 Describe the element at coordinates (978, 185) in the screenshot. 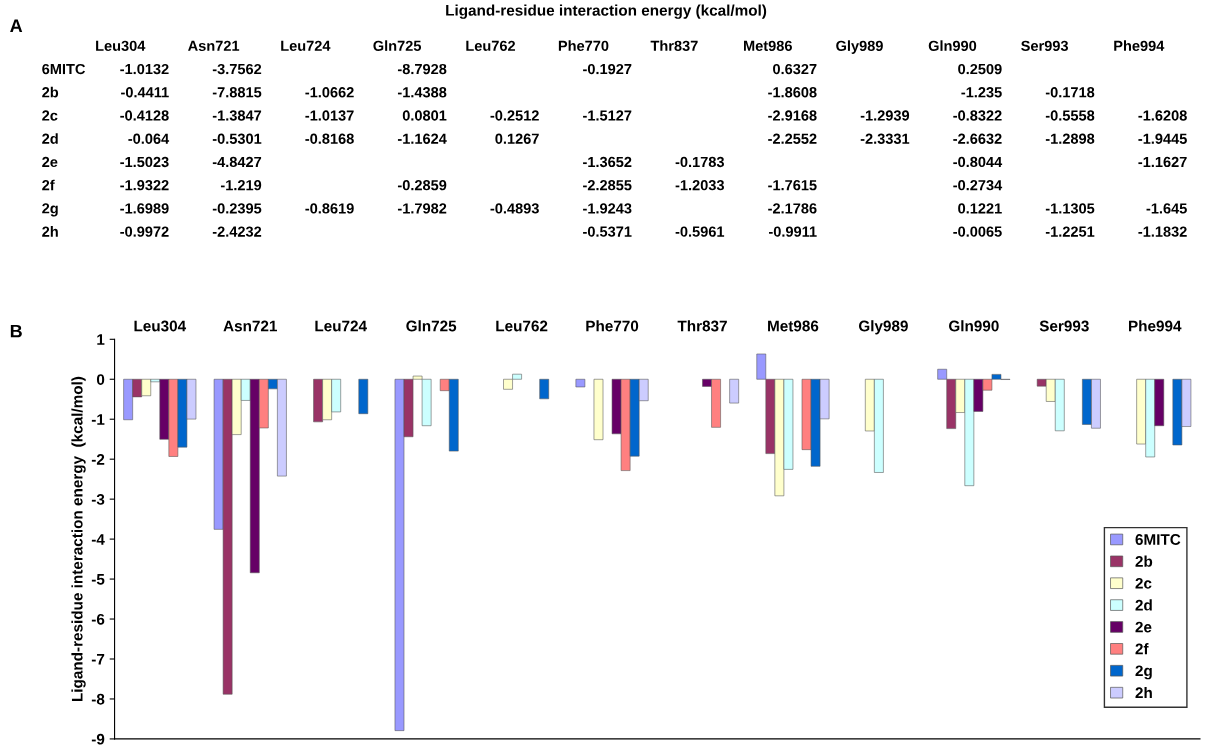

I see `data-label: -0.2734` at that location.